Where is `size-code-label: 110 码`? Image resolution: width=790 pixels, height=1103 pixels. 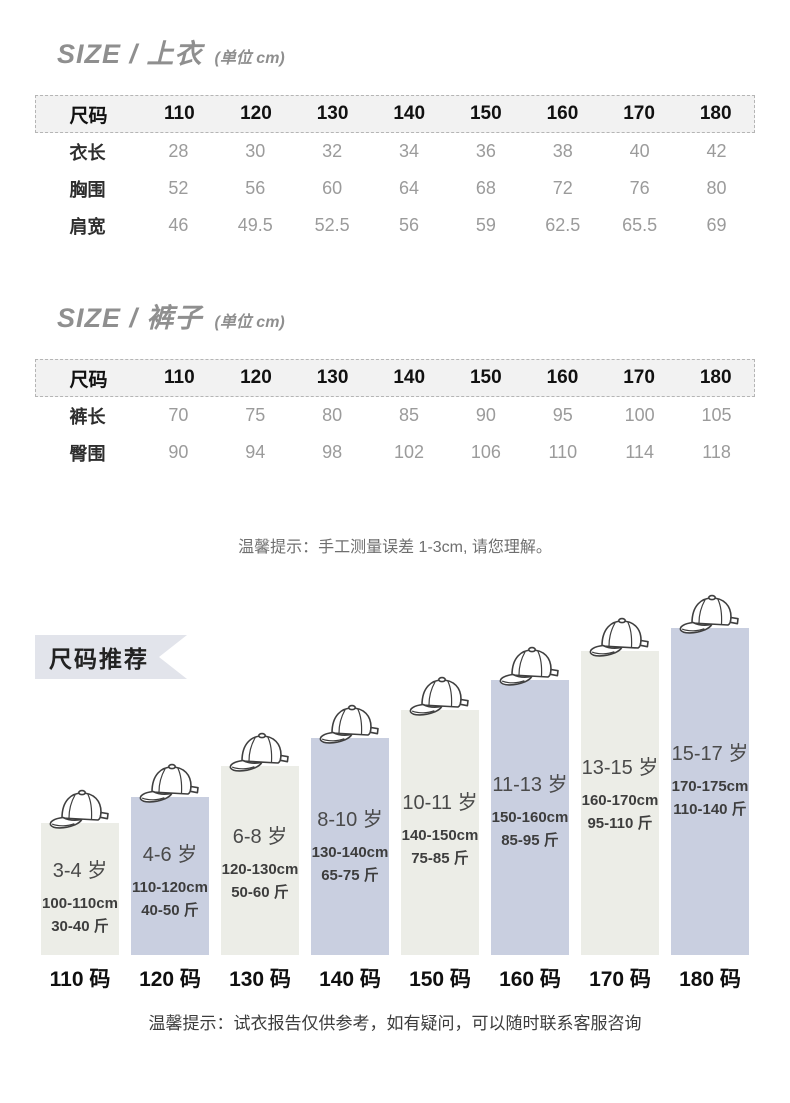 size-code-label: 110 码 is located at coordinates (80, 979).